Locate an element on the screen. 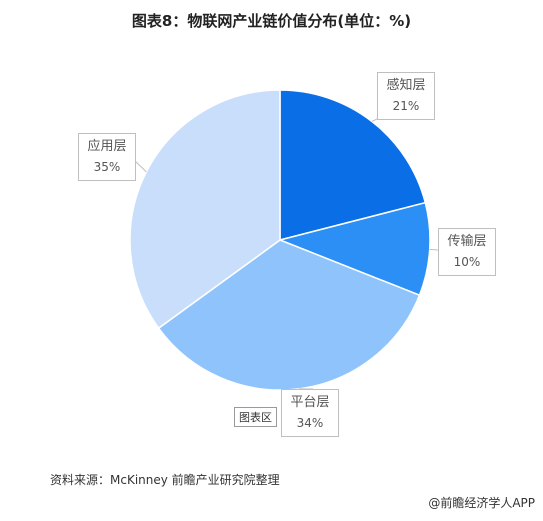 The image size is (543, 521). slice-label: 应用层 is located at coordinates (107, 146).